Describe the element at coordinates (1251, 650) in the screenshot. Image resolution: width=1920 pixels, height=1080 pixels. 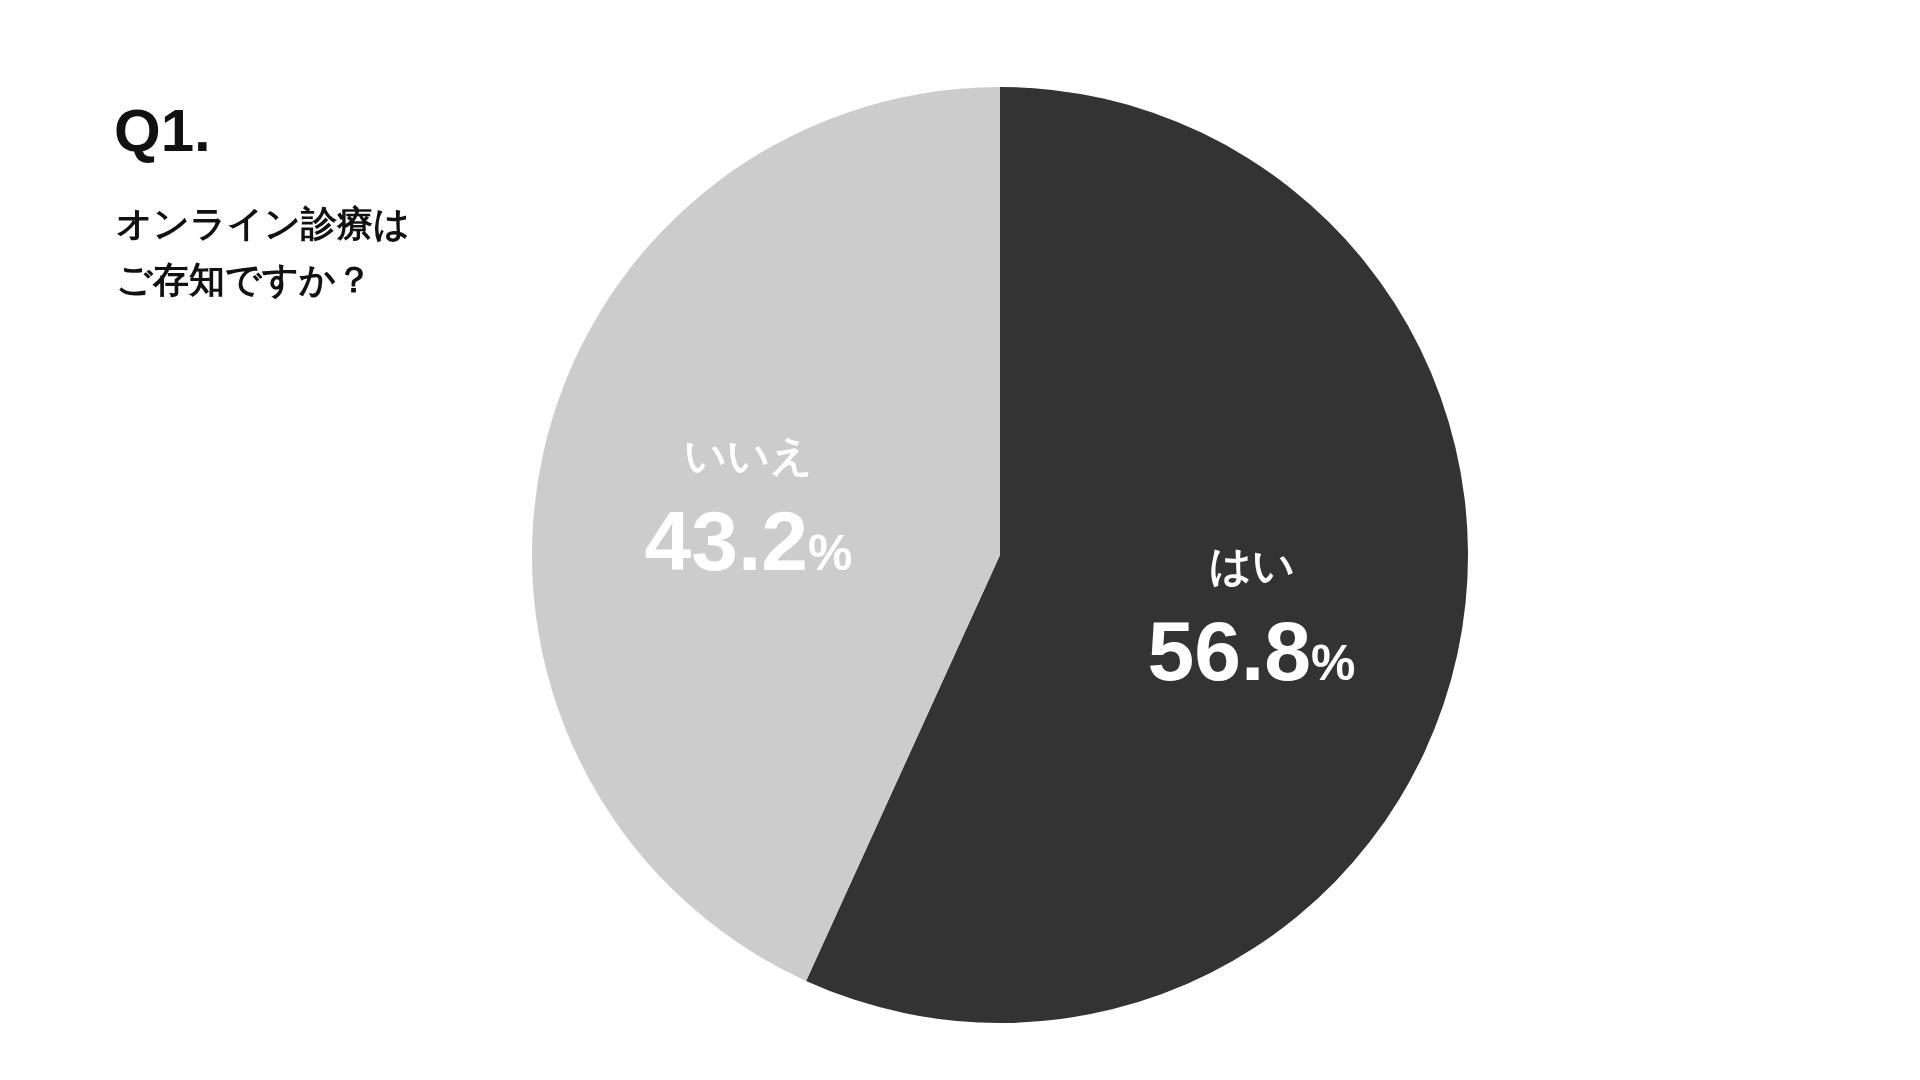
I see `data-label: 56.8%` at that location.